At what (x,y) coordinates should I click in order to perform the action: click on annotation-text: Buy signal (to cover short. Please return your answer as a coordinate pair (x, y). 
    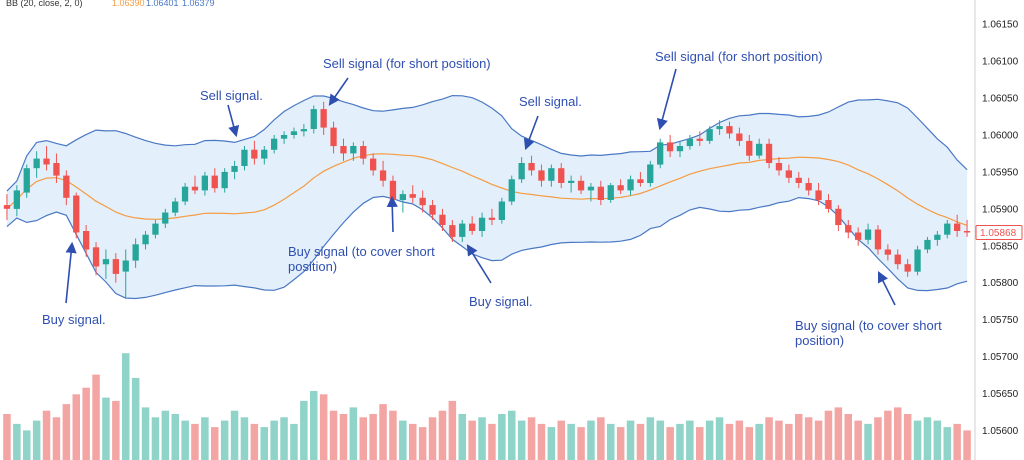
    Looking at the image, I should click on (868, 325).